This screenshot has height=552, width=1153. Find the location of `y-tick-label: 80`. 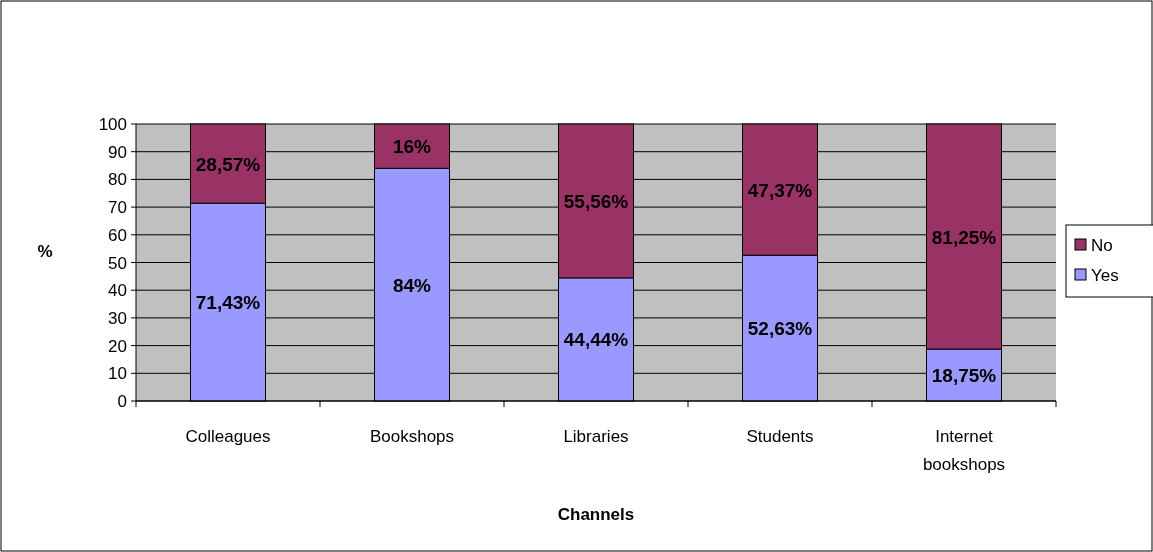

y-tick-label: 80 is located at coordinates (117, 180).